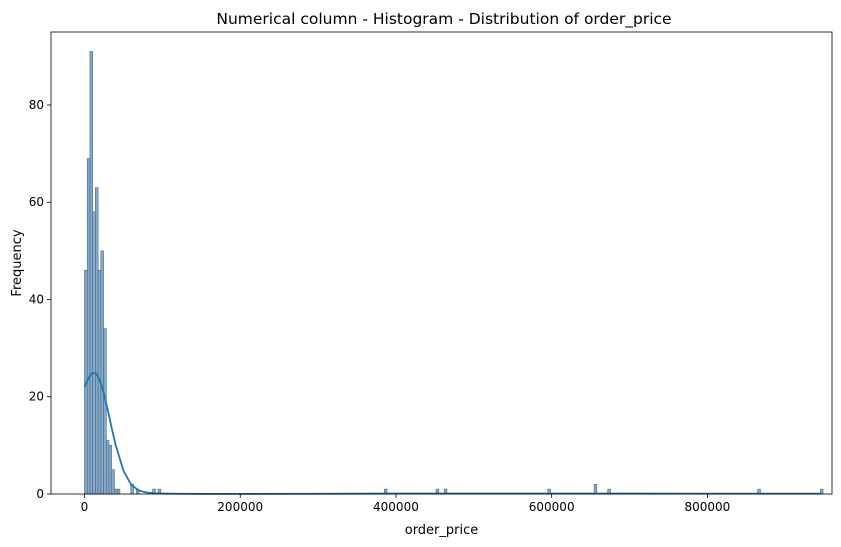  I want to click on y-tick-label: 20, so click(36, 397).